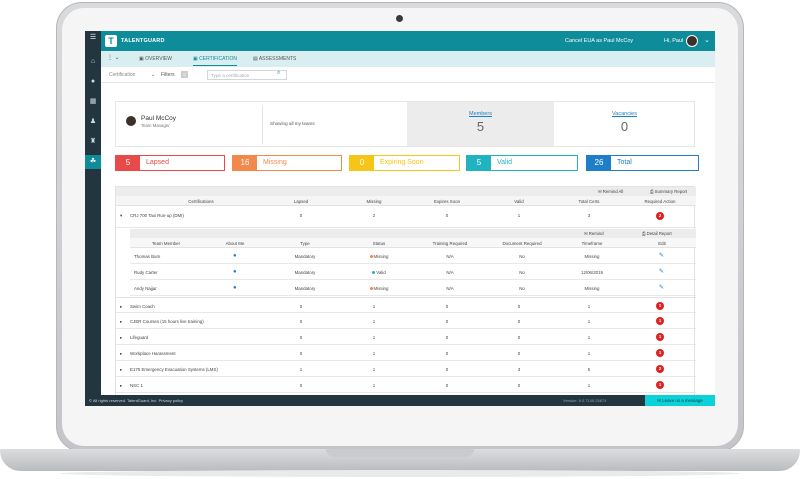 This screenshot has width=800, height=479. I want to click on missing-dot-icon, so click(371, 289).